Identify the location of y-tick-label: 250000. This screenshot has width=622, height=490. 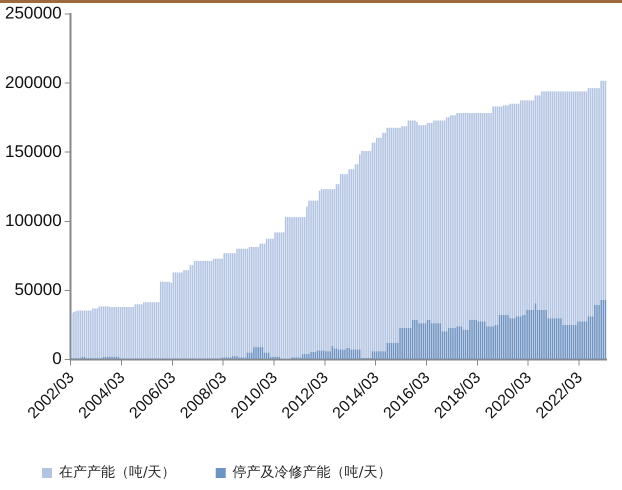
(33, 13).